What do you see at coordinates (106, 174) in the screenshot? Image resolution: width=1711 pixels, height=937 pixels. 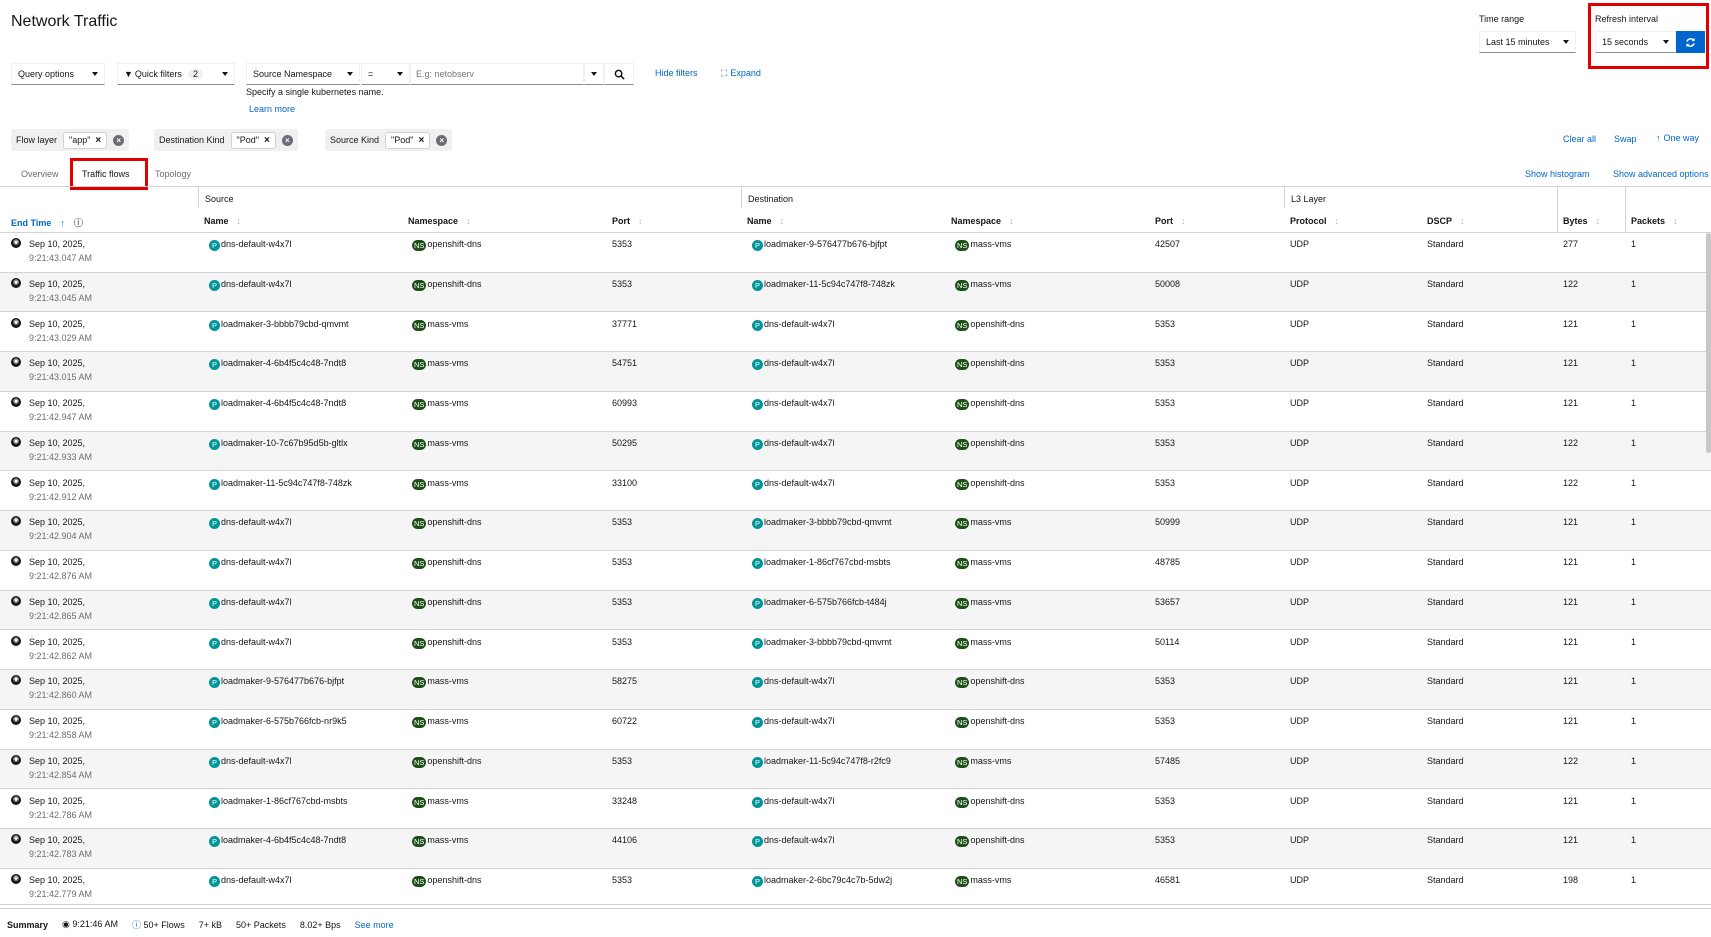 I see `tab-traffic-flows: Traffic flows` at bounding box center [106, 174].